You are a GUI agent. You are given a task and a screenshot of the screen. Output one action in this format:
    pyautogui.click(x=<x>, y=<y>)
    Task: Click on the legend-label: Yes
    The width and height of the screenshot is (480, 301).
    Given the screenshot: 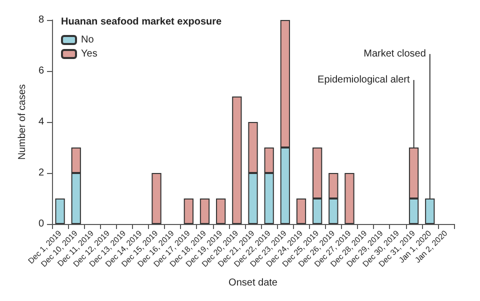 What is the action you would take?
    pyautogui.click(x=89, y=54)
    